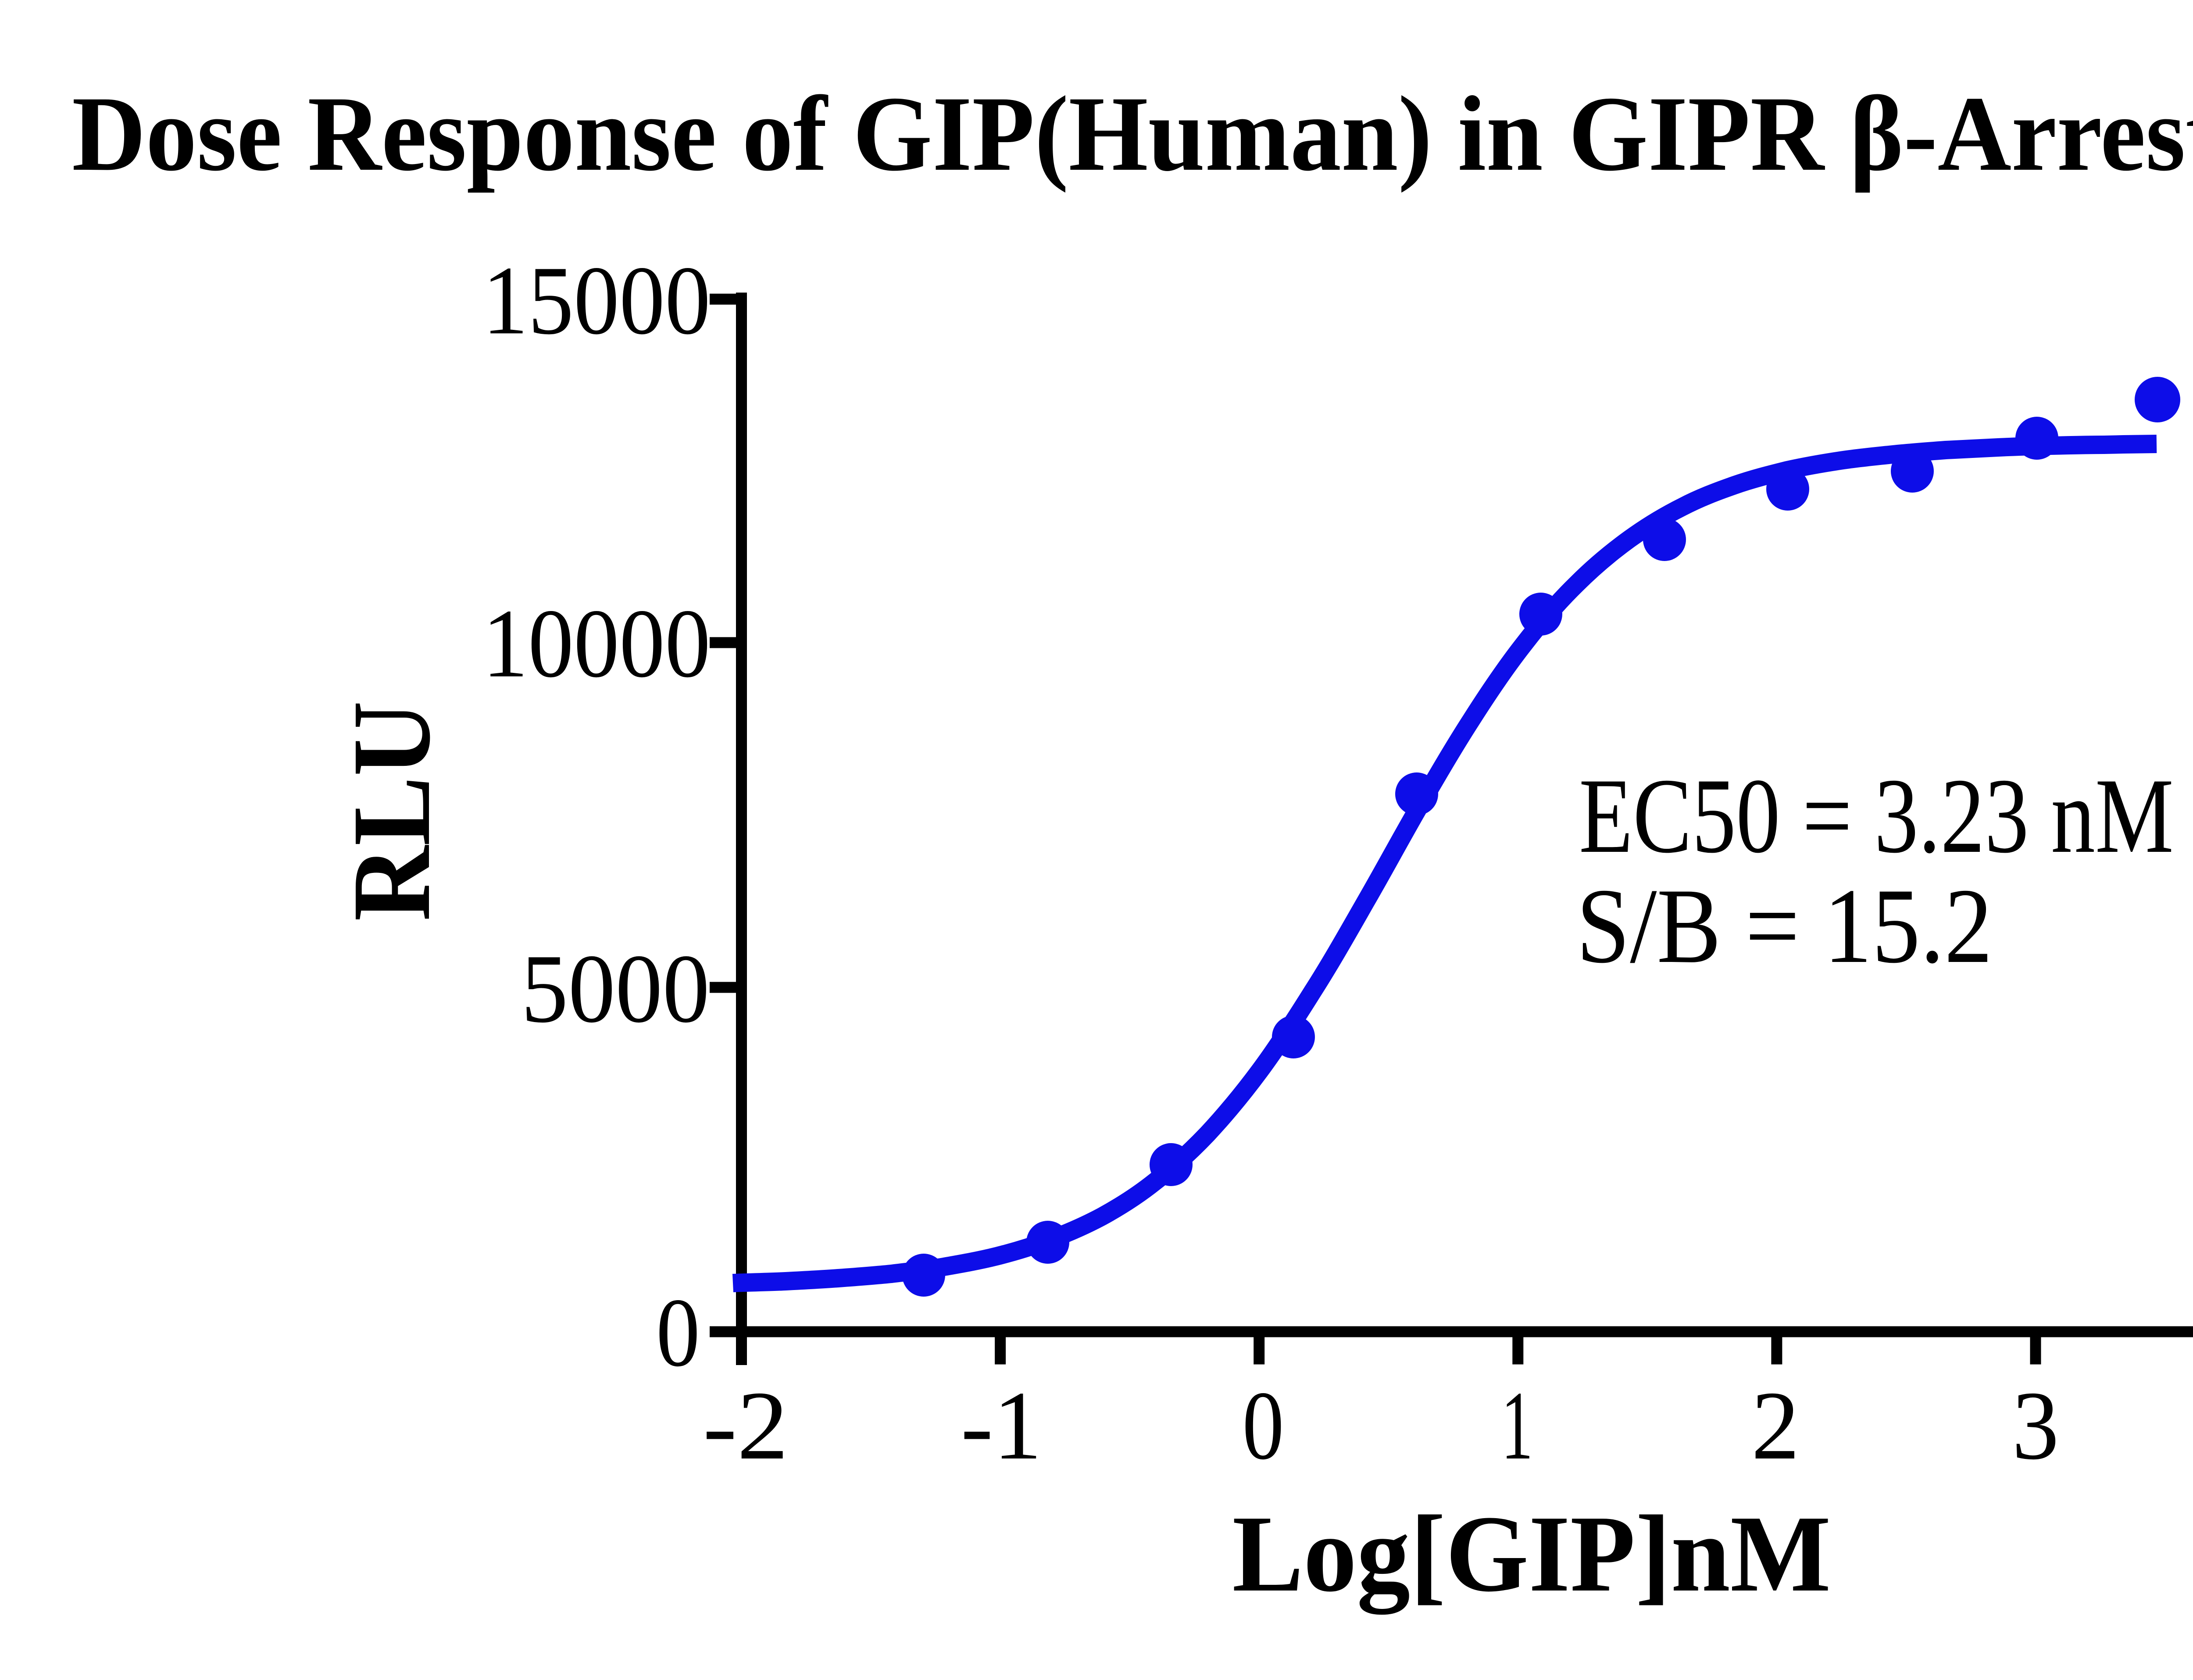  I want to click on svg-text: EC50 = 3.23 nM, so click(1877, 815).